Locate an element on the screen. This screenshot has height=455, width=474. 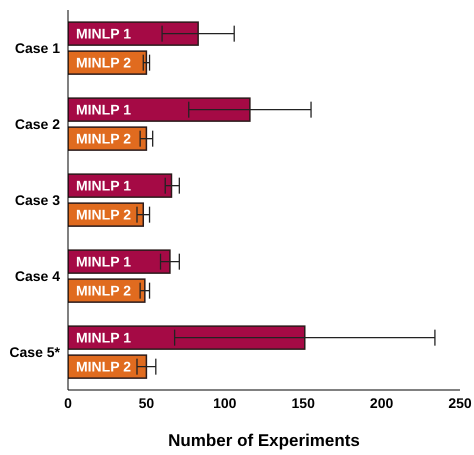
y-tick-label: Case 3 is located at coordinates (37, 200).